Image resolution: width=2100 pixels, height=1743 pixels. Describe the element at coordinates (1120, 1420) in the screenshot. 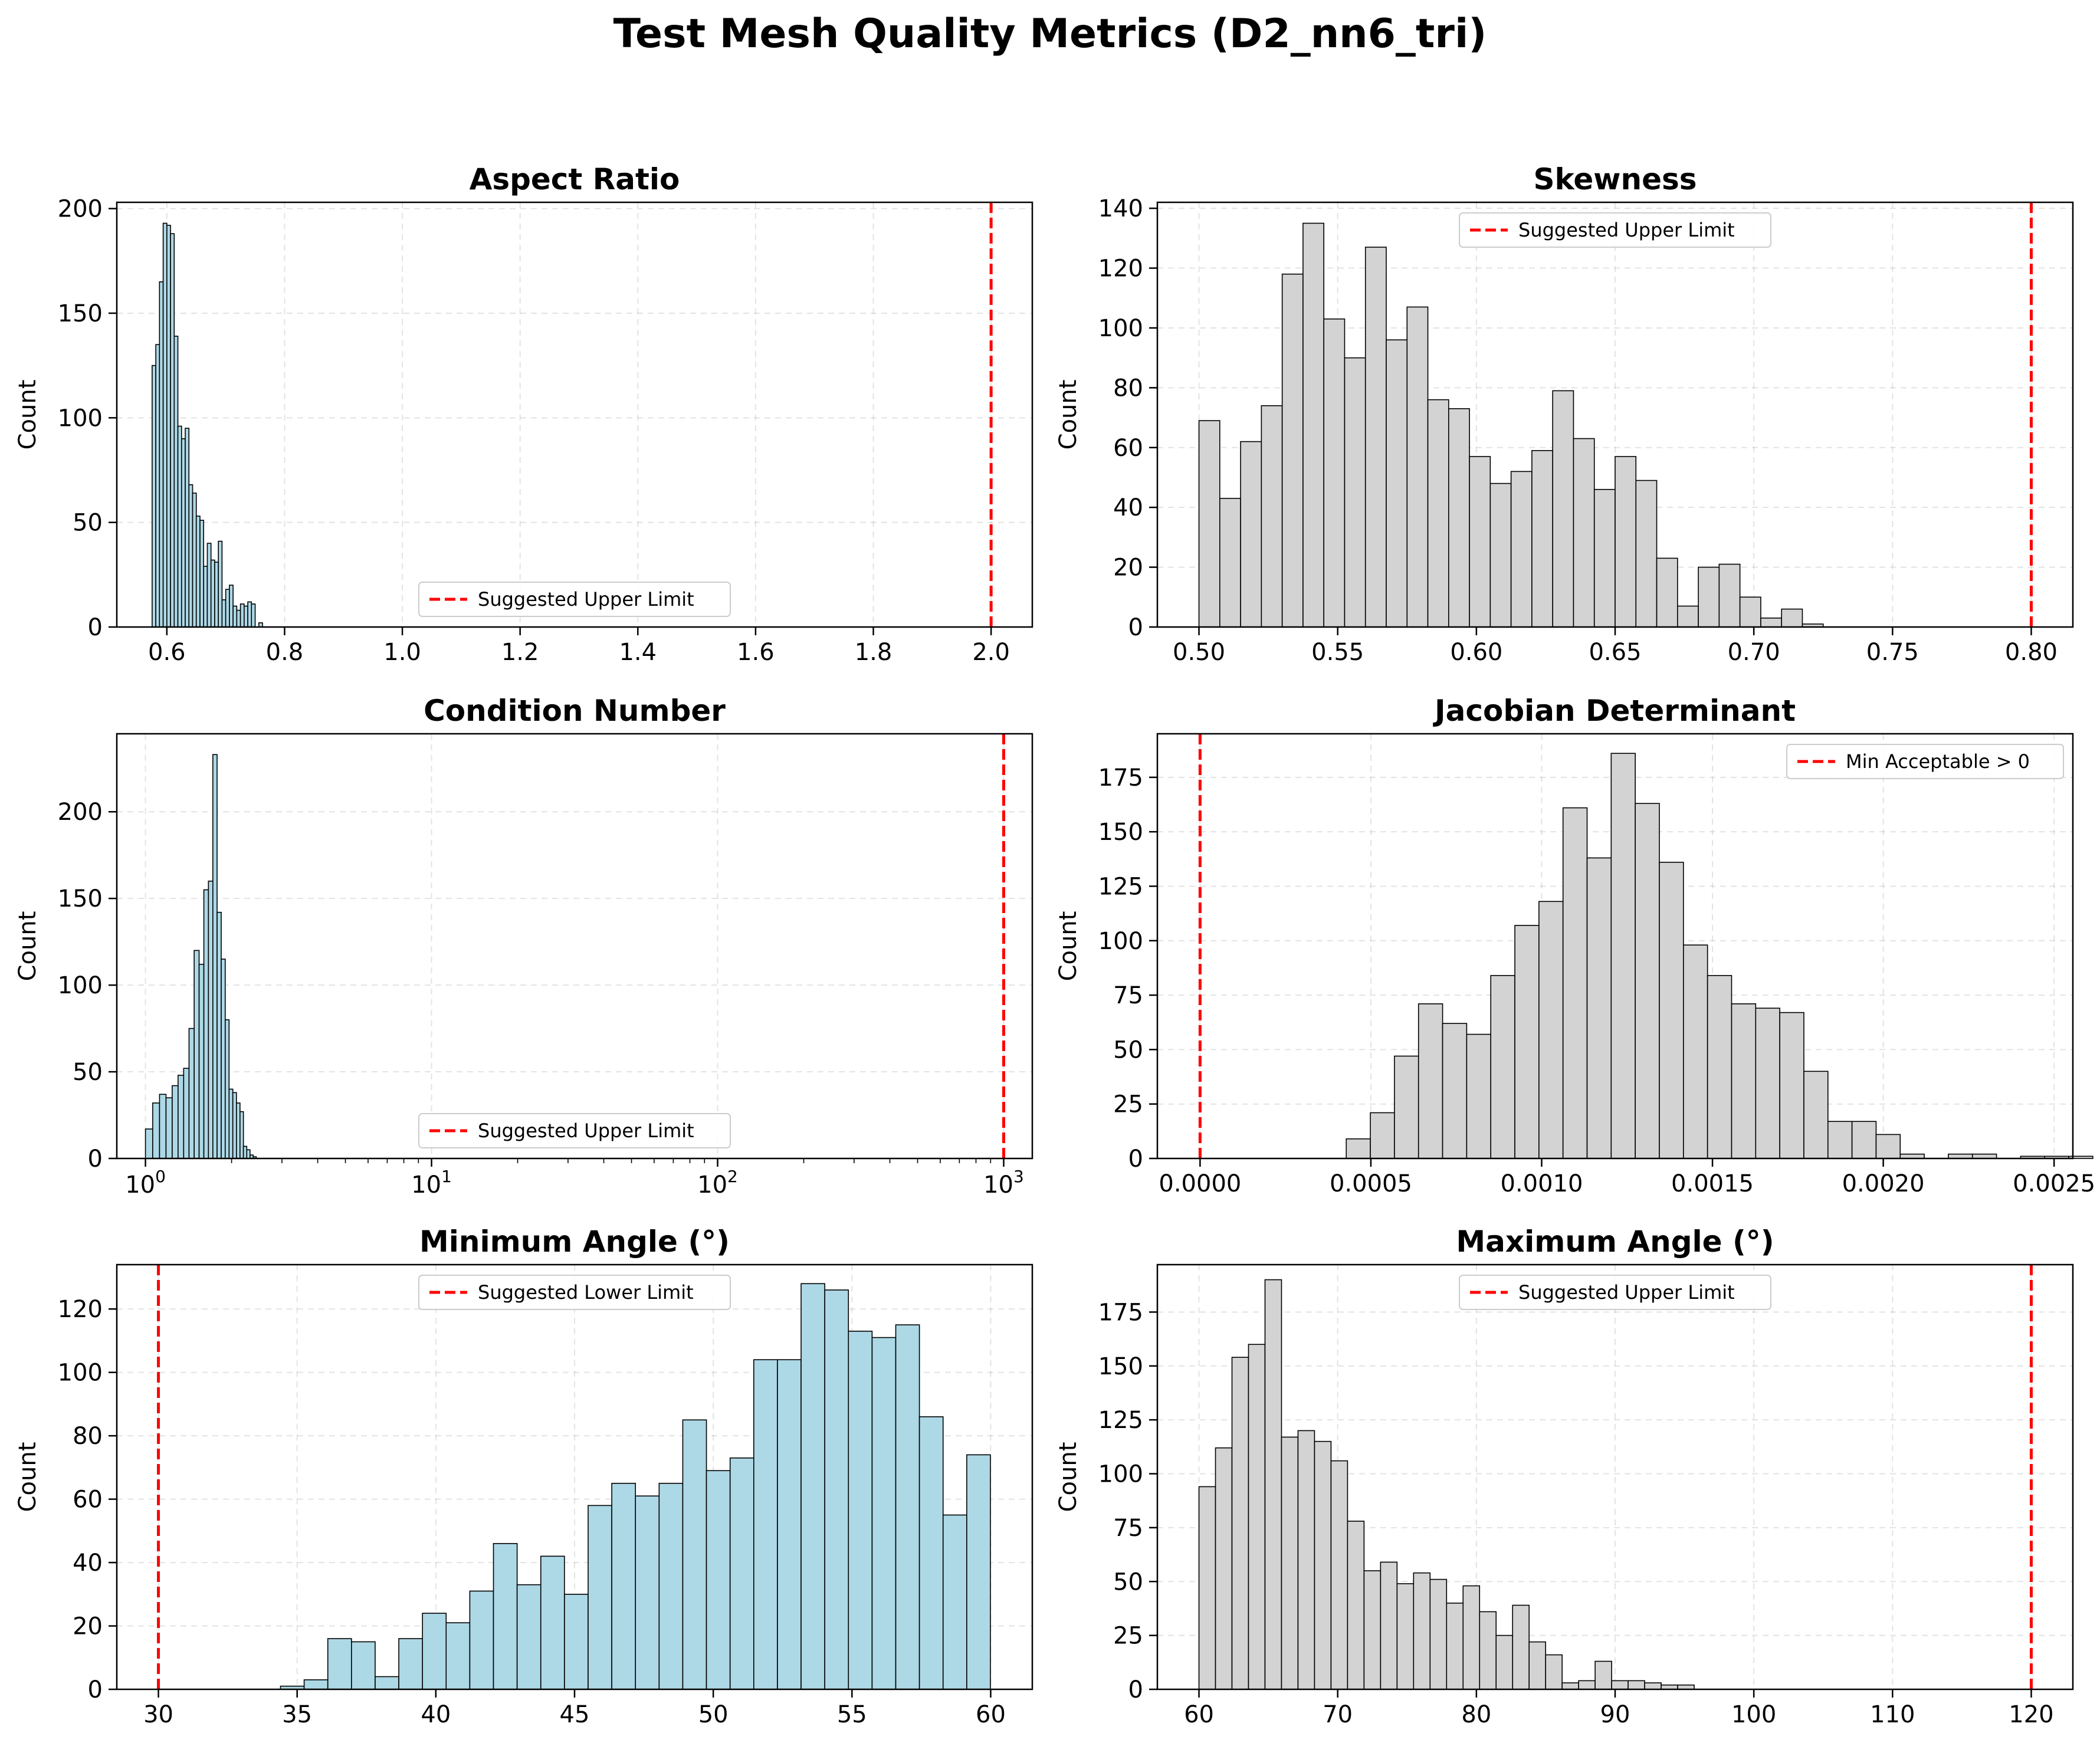

I see `y-tick-label: 125` at that location.